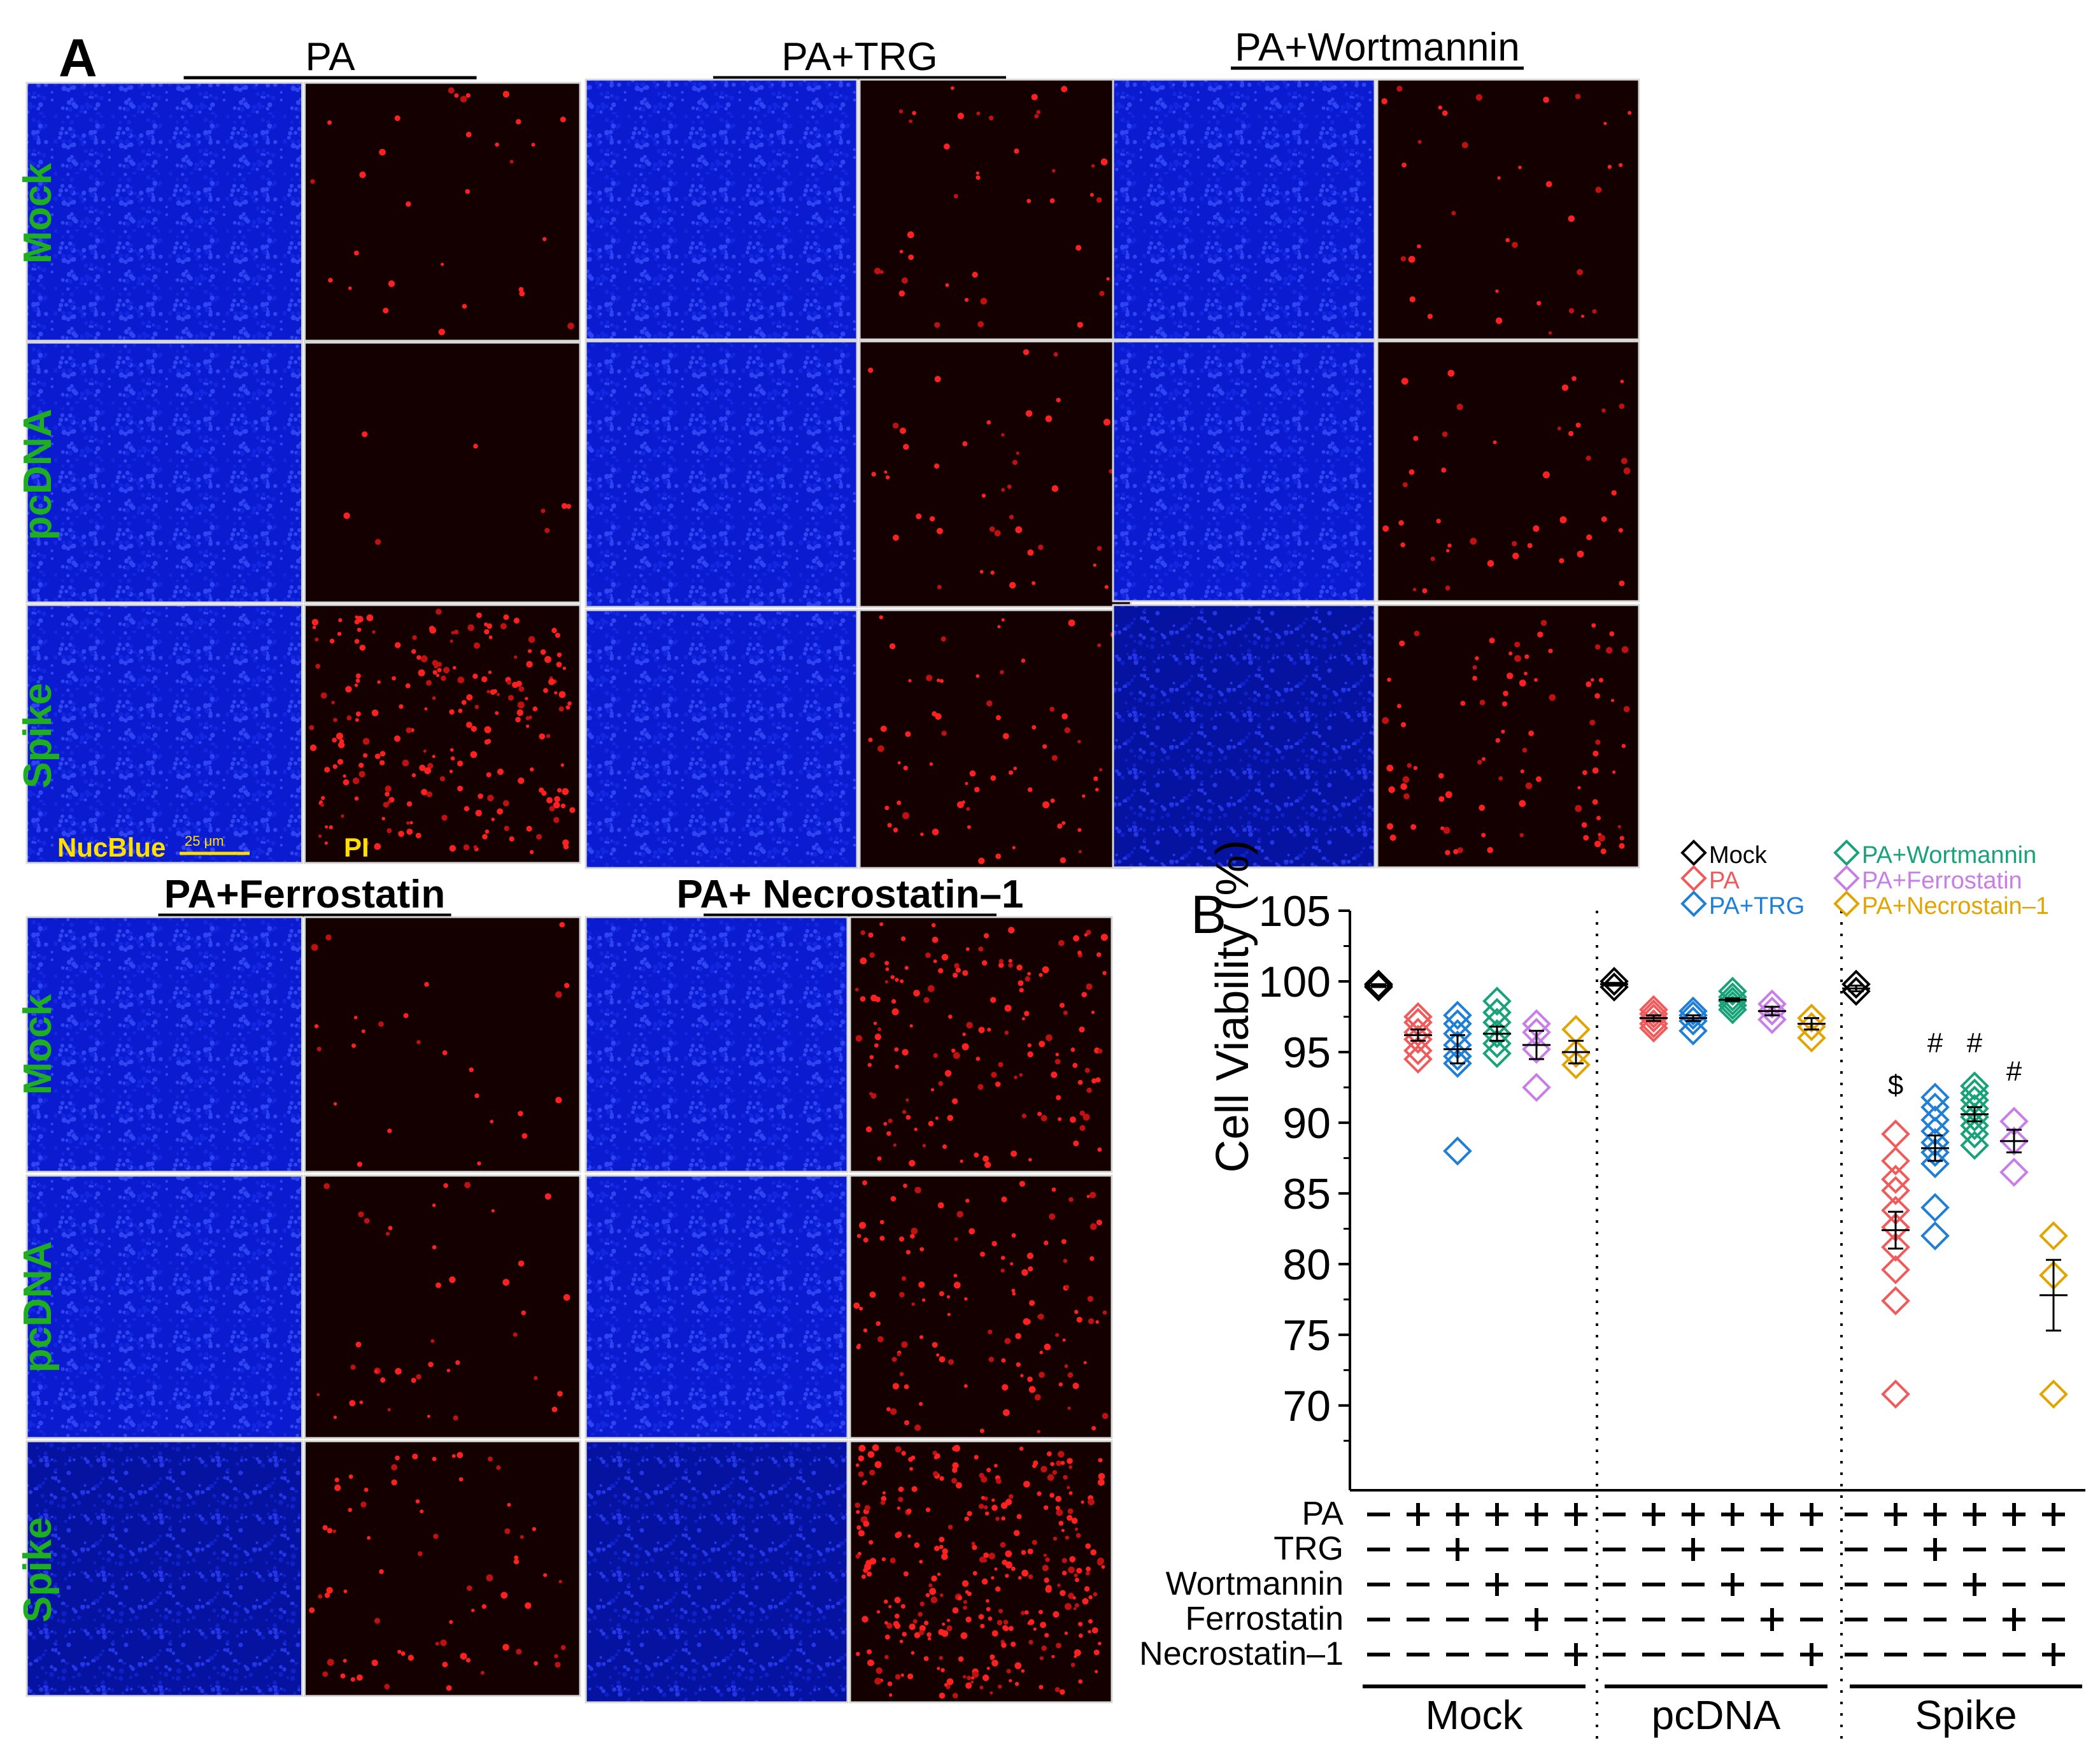  What do you see at coordinates (1710, 880) in the screenshot?
I see `legend-item: PA` at bounding box center [1710, 880].